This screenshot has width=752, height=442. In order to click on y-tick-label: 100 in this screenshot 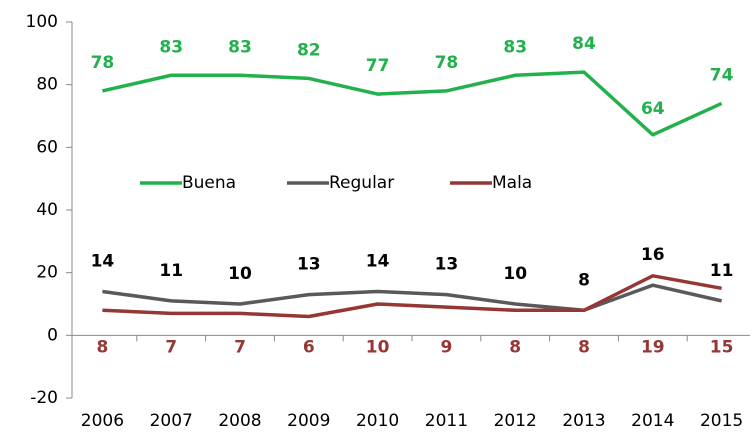, I will do `click(42, 22)`.